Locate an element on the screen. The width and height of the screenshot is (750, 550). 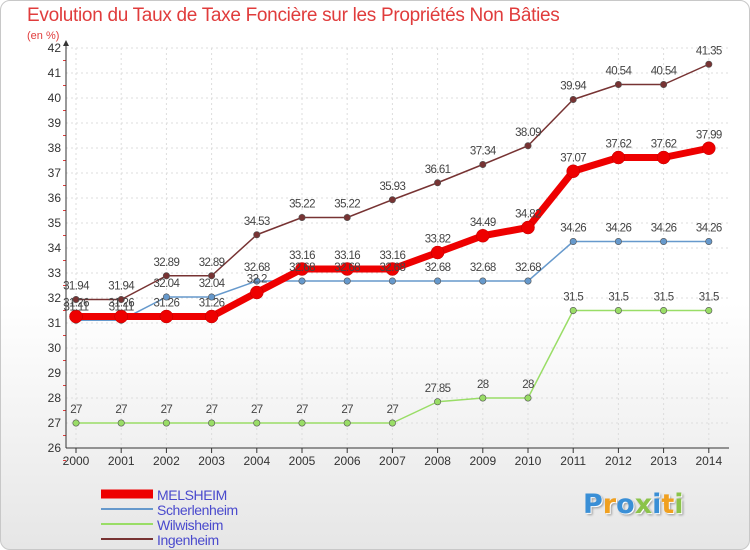
data-label: 37.07 is located at coordinates (573, 158).